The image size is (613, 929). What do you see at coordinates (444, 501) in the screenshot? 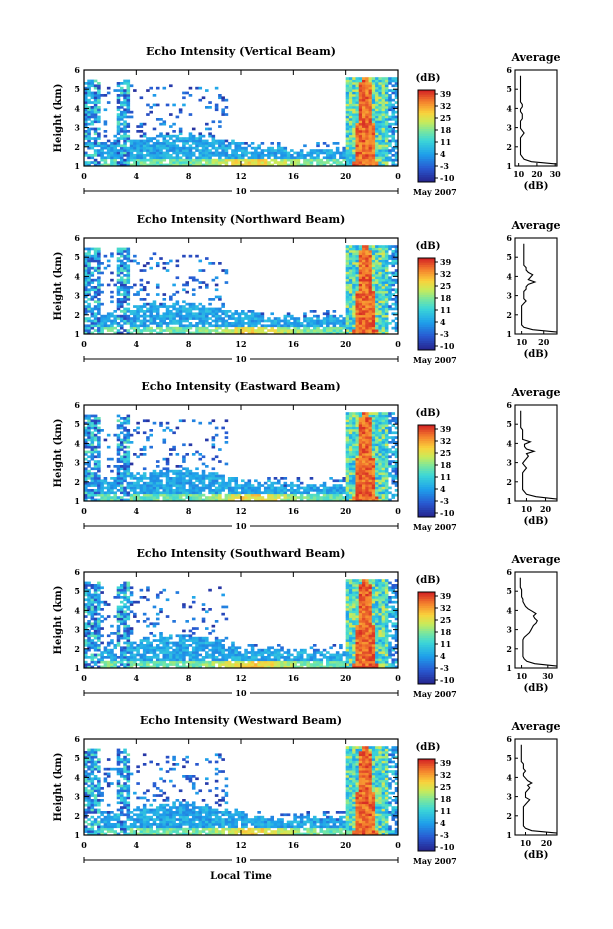
I see `colorbar-tick-label: -3` at bounding box center [444, 501].